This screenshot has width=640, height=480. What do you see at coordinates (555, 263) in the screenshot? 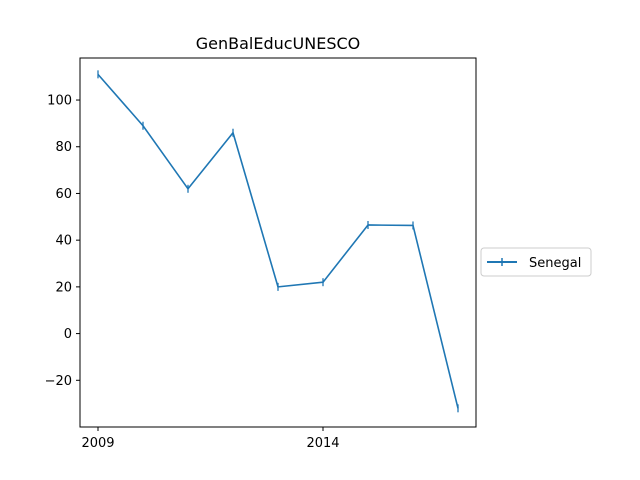
I see `legend-label-senegal: Senegal` at bounding box center [555, 263].